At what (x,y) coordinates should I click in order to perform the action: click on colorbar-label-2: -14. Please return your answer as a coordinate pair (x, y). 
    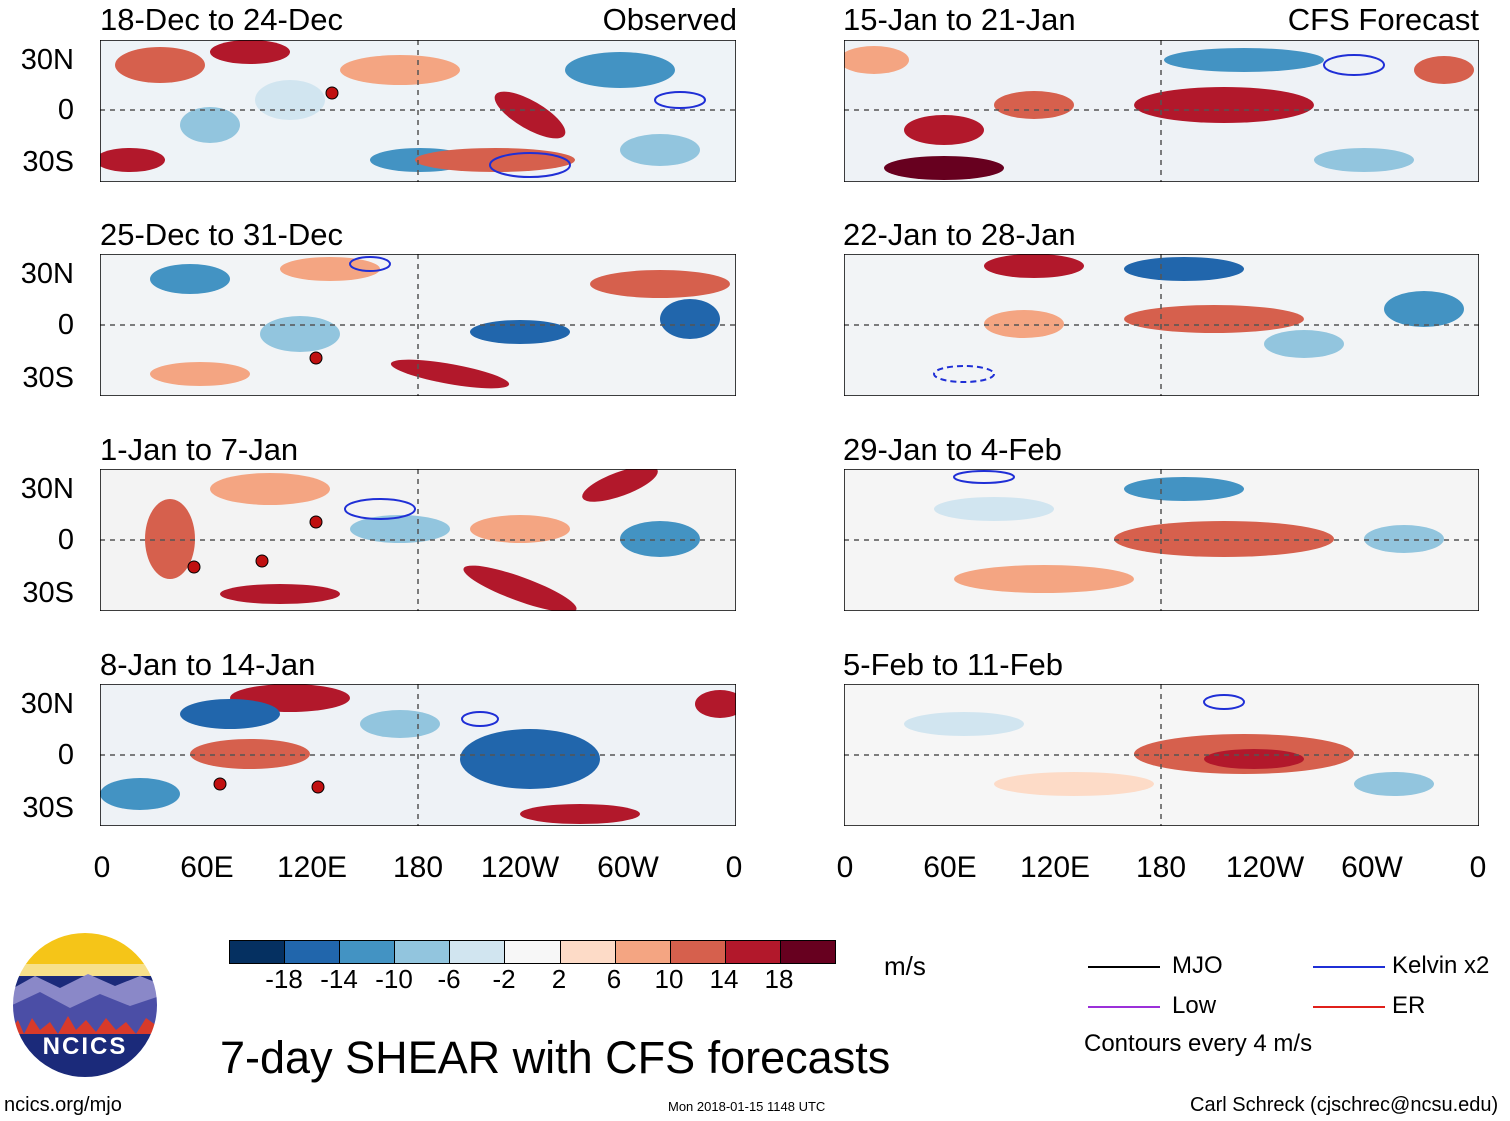
    Looking at the image, I should click on (339, 979).